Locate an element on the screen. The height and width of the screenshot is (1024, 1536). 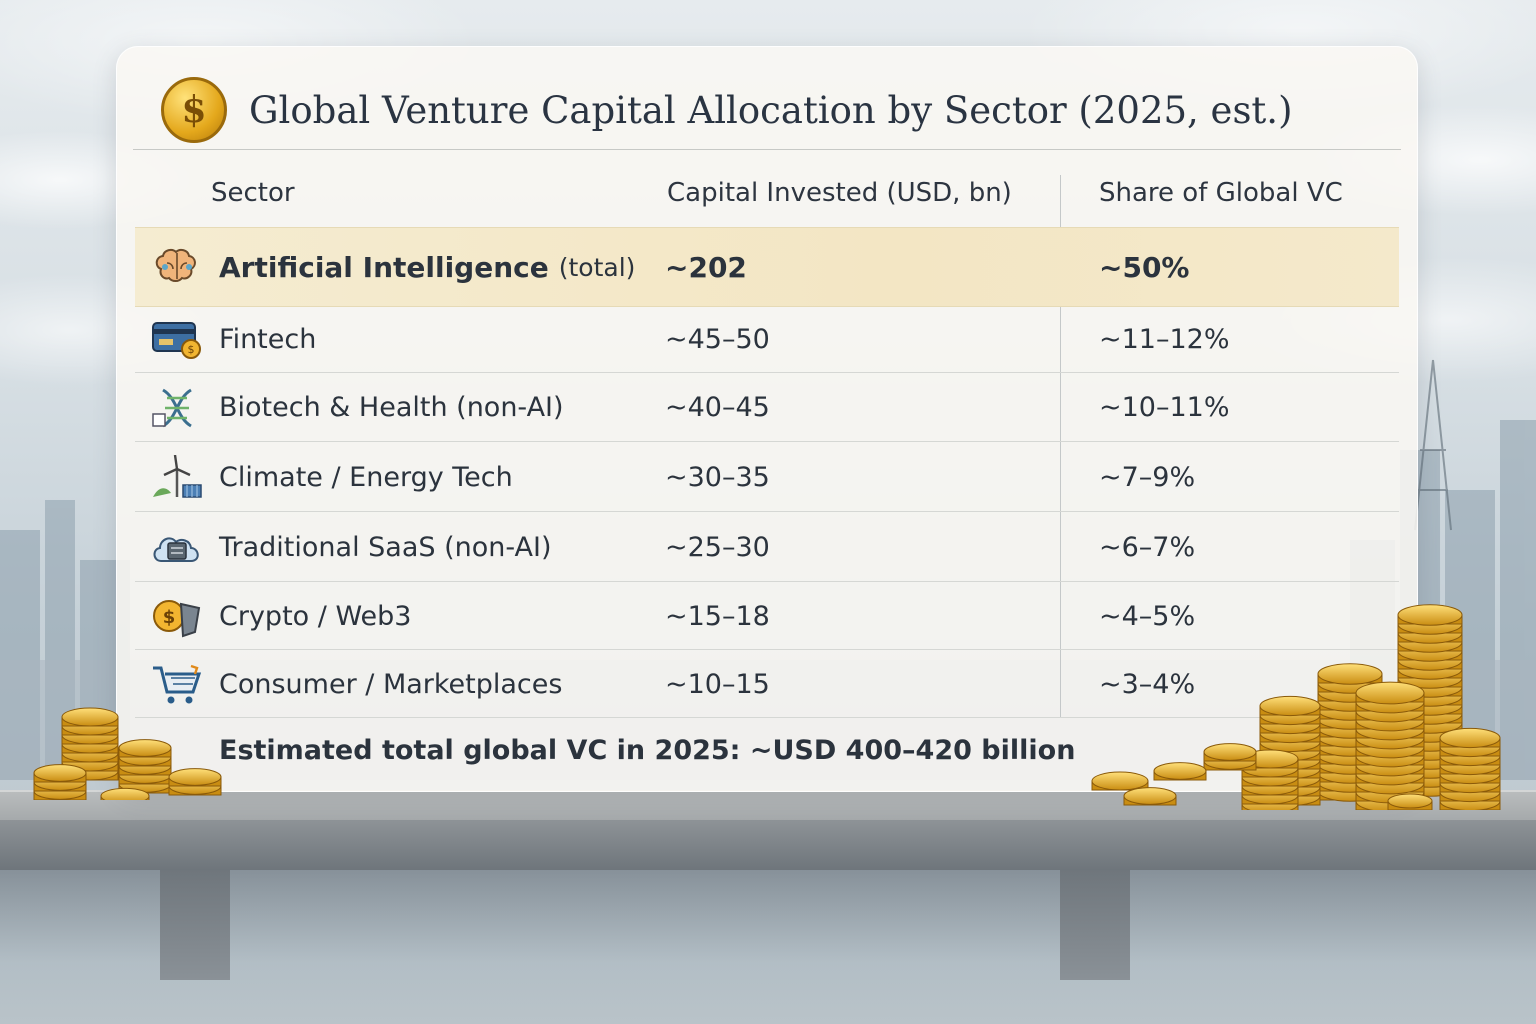
coin-stacks-left is located at coordinates (127, 753).